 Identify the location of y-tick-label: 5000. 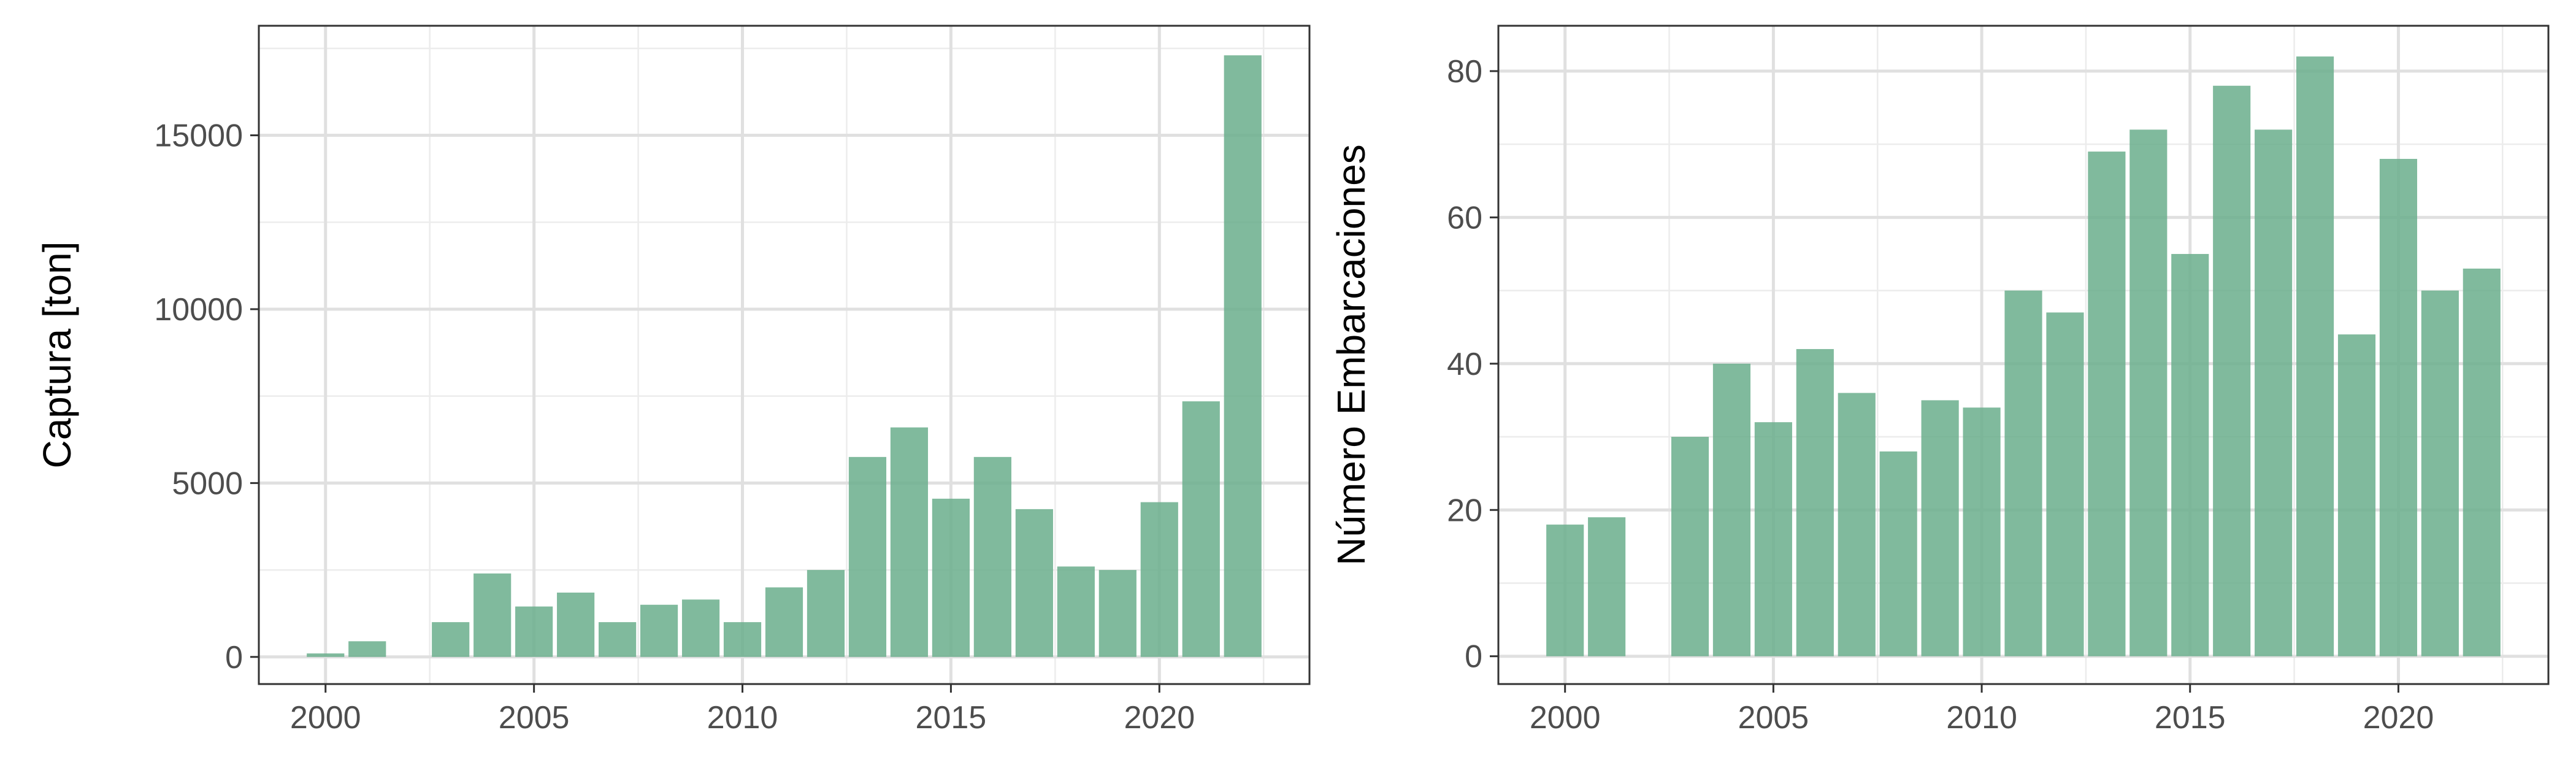
(207, 484).